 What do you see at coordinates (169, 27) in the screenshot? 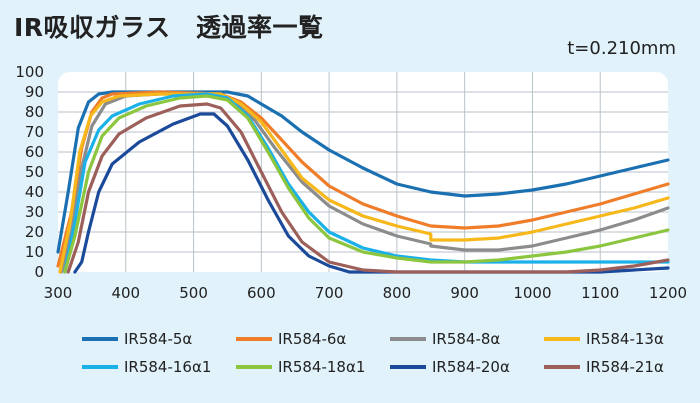
I see `chart-title: IR吸収ガラス 透過率一覧` at bounding box center [169, 27].